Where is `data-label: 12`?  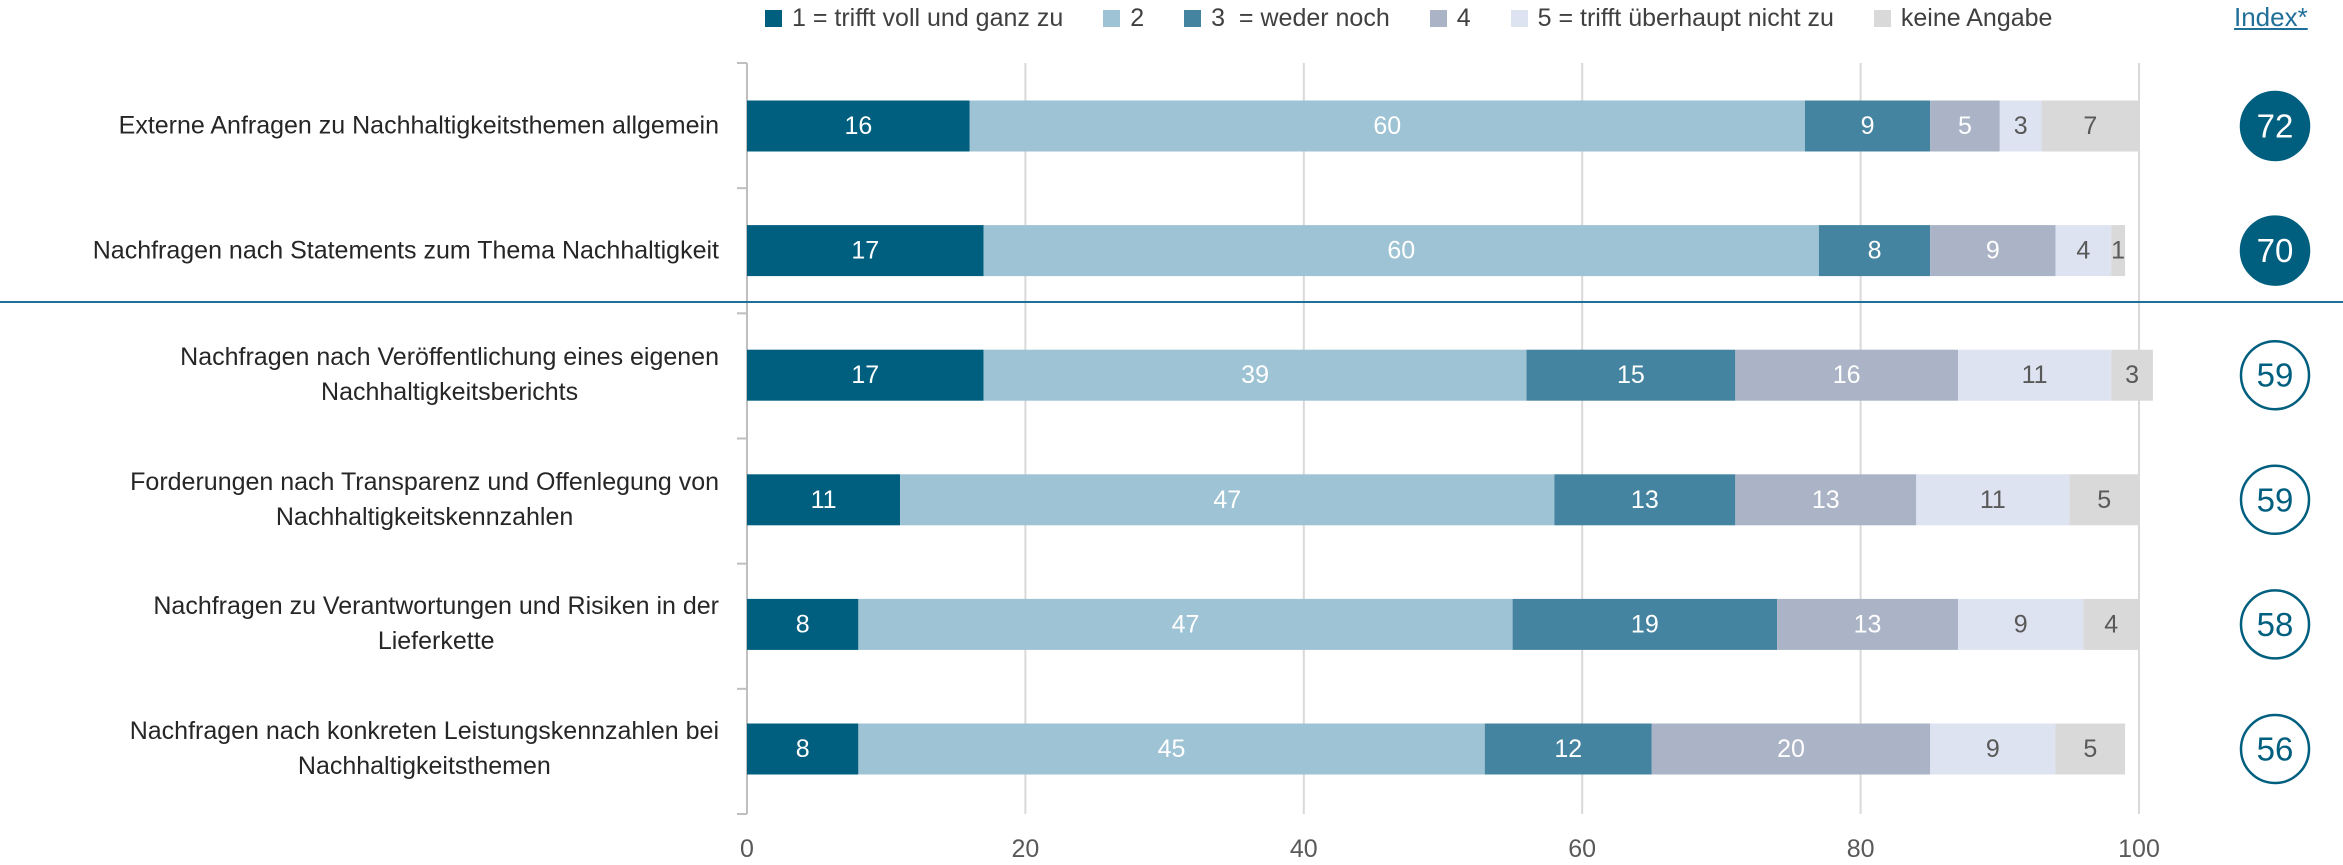
data-label: 12 is located at coordinates (1568, 749).